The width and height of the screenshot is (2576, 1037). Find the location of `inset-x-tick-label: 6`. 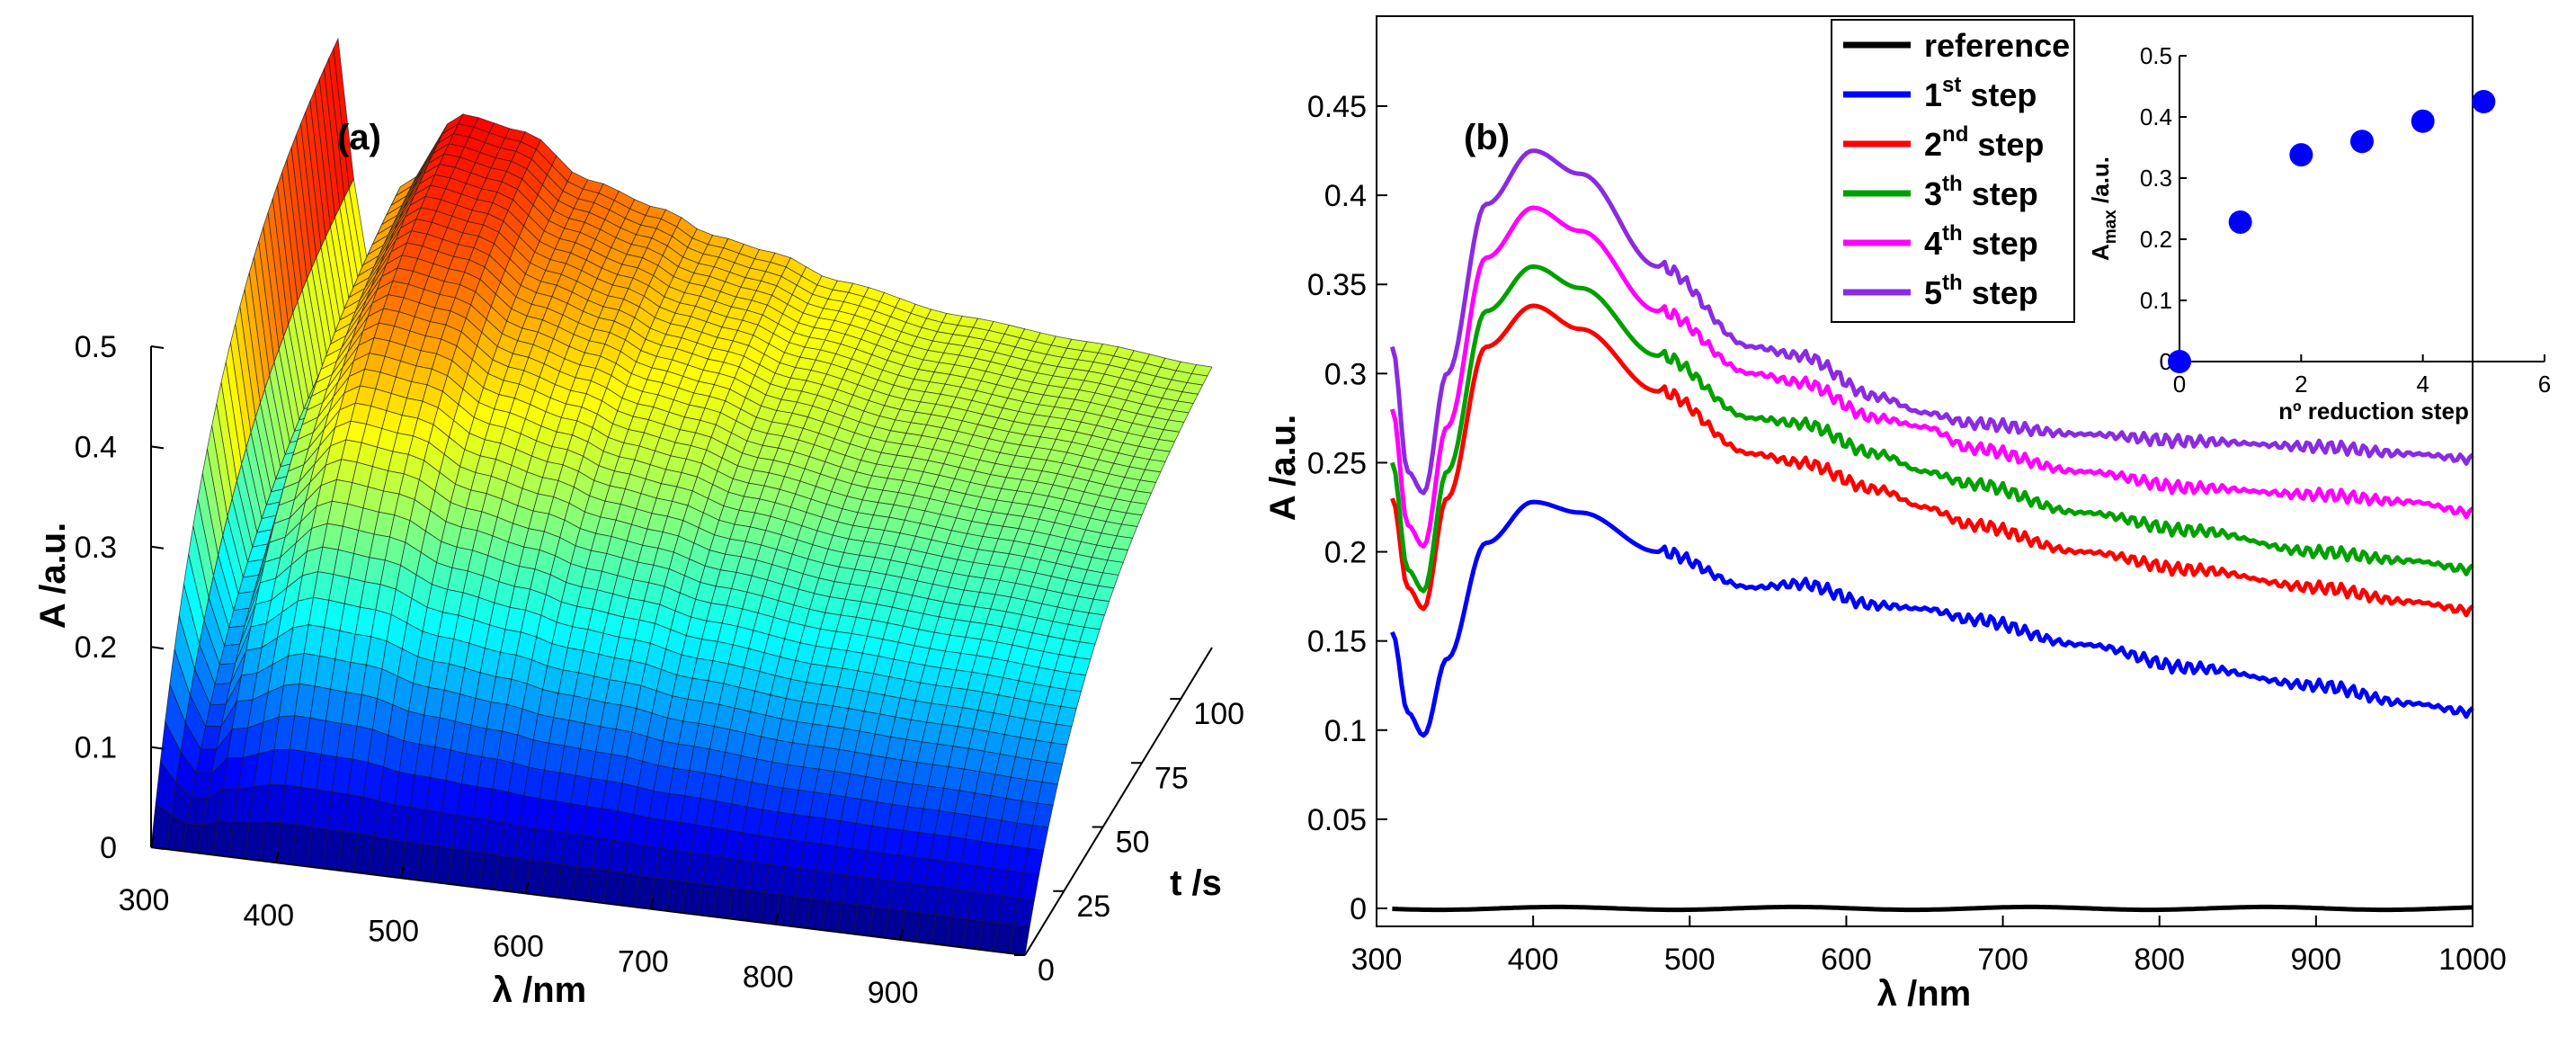

inset-x-tick-label: 6 is located at coordinates (2545, 384).